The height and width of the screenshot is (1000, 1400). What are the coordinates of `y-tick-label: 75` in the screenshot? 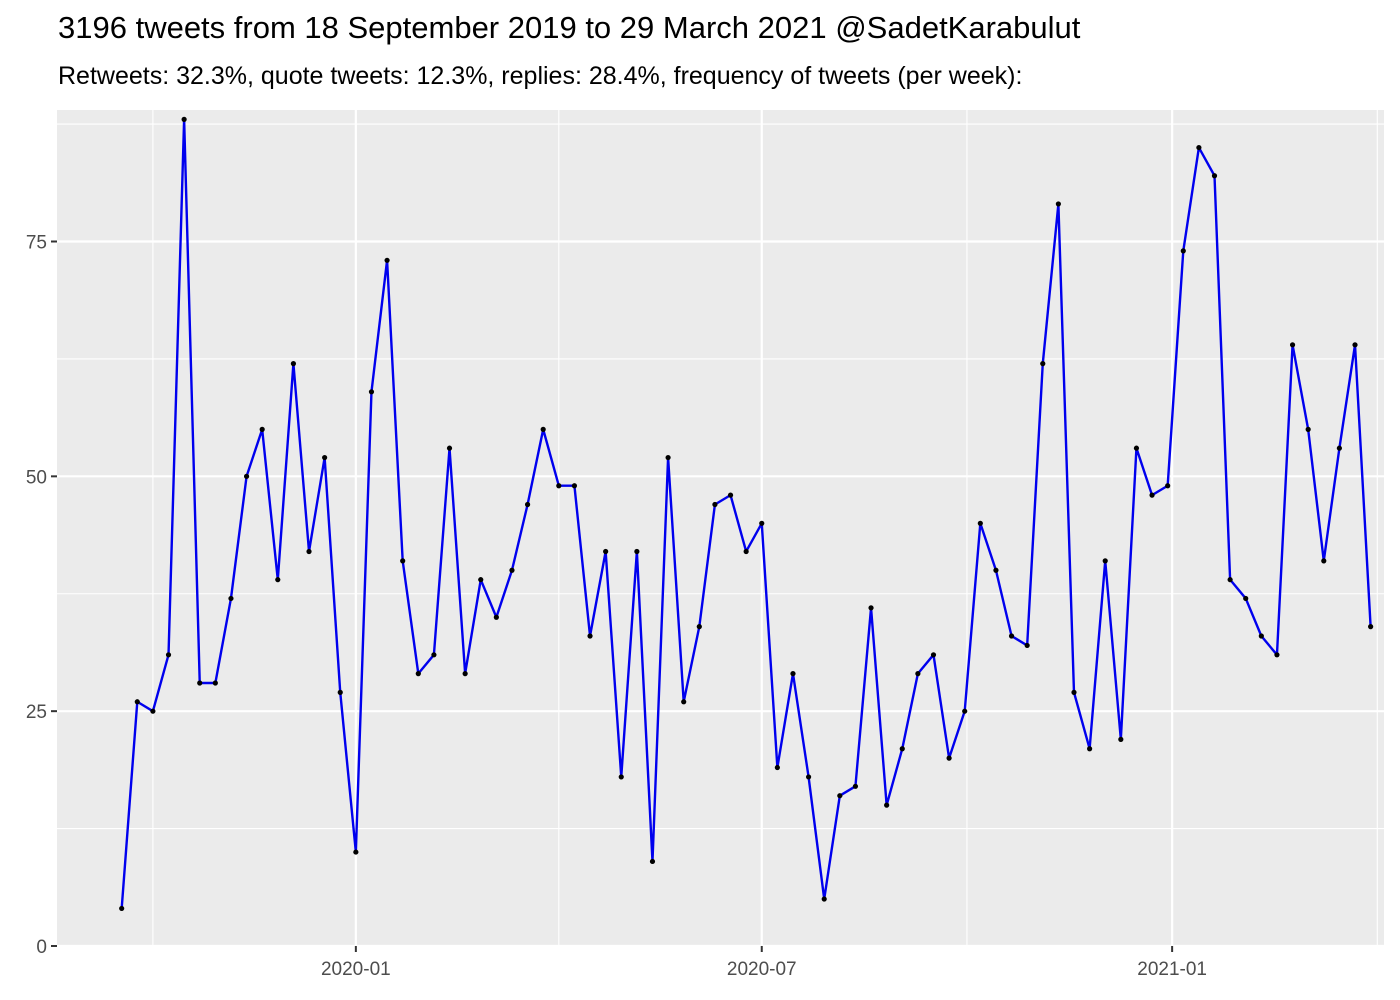 It's located at (36, 243).